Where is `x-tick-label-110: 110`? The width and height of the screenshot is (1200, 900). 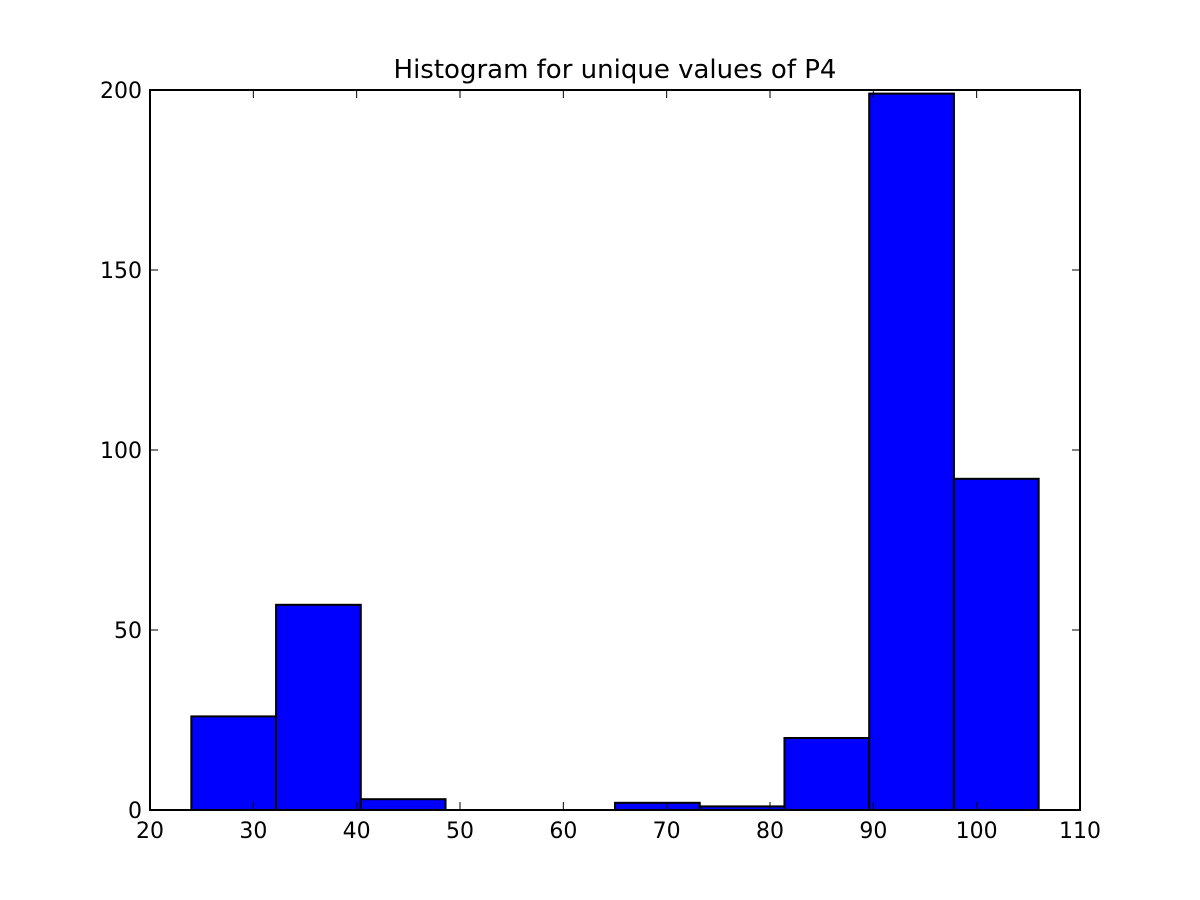 x-tick-label-110: 110 is located at coordinates (1080, 831).